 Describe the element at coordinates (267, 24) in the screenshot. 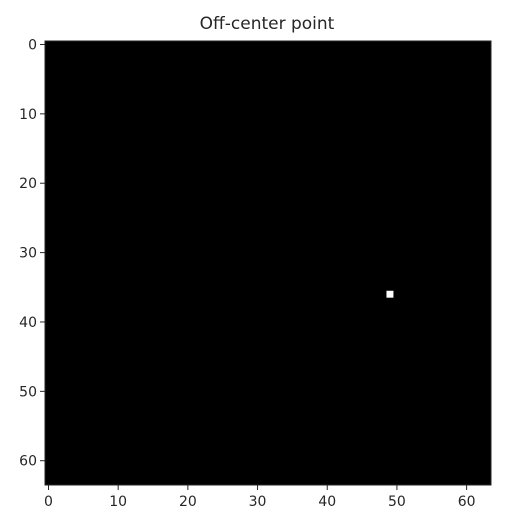

I see `chart-title: Off-center point` at that location.